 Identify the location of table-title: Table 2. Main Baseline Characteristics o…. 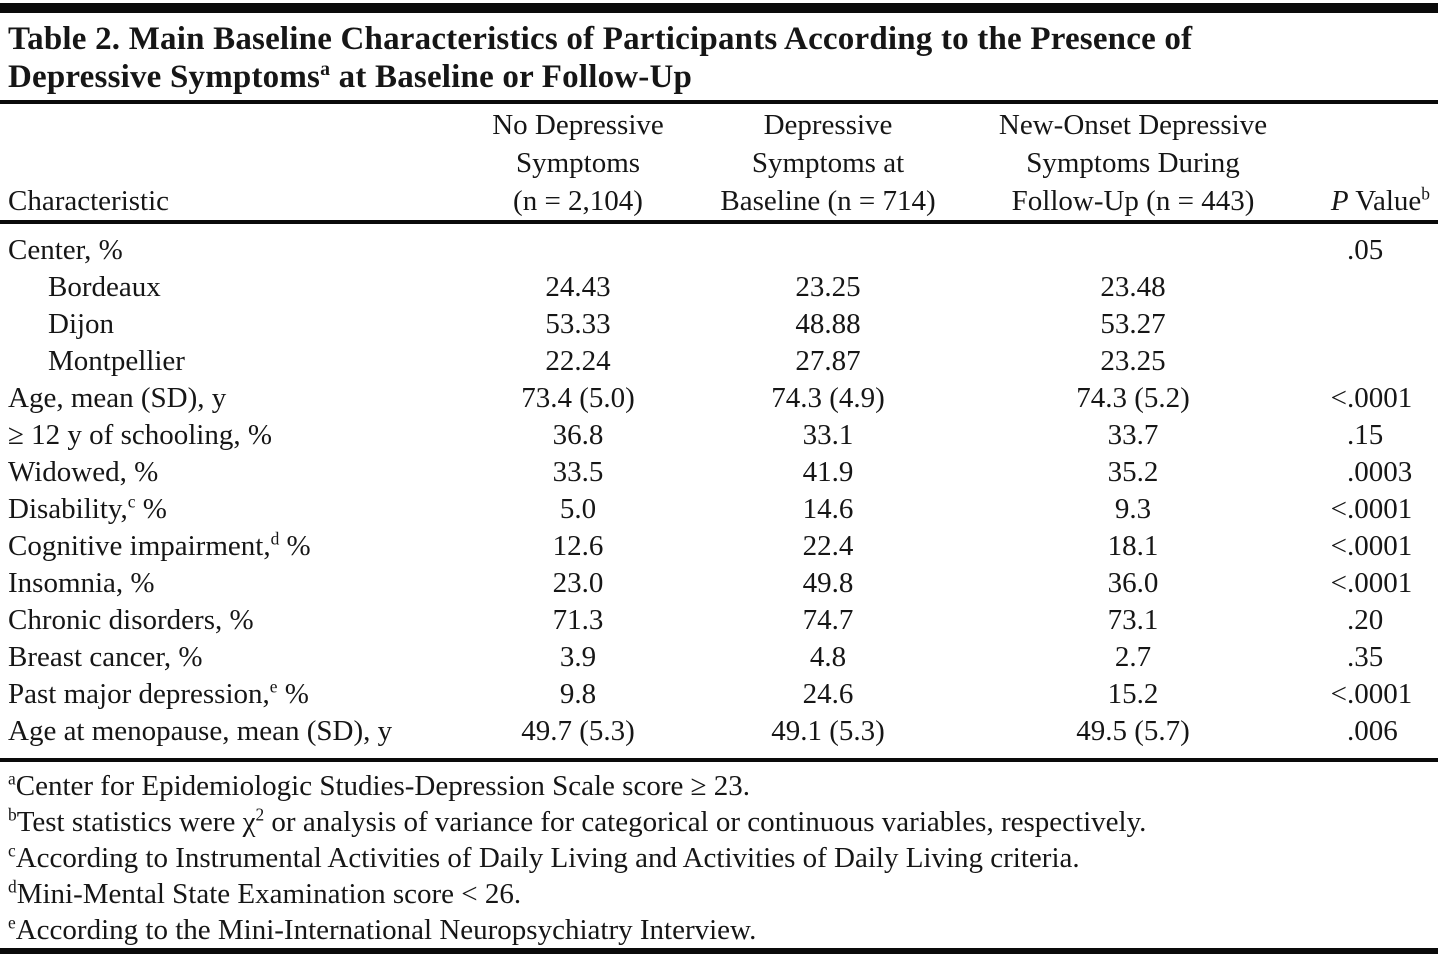
(719, 54).